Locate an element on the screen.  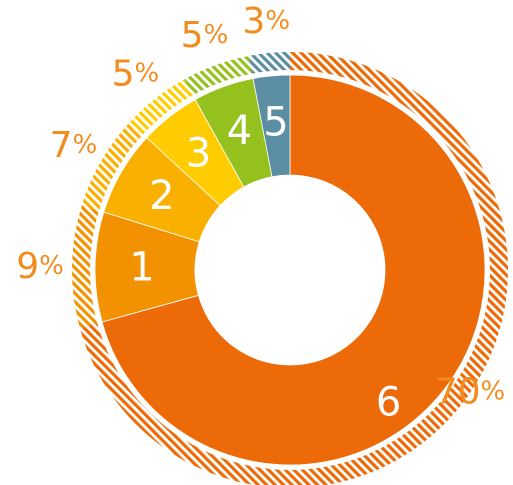
segment-label-2: 2 is located at coordinates (161, 196).